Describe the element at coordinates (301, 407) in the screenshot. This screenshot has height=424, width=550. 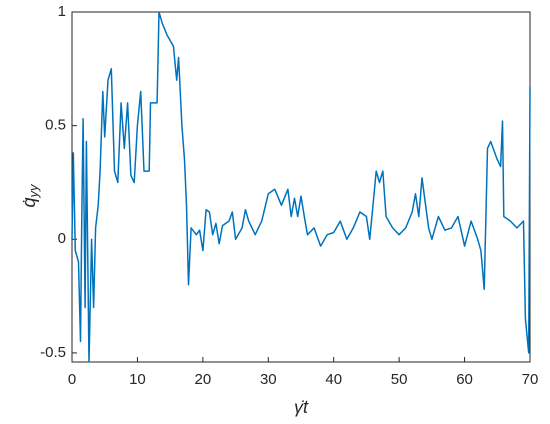
I see `x-axis-label: γ̇t` at that location.